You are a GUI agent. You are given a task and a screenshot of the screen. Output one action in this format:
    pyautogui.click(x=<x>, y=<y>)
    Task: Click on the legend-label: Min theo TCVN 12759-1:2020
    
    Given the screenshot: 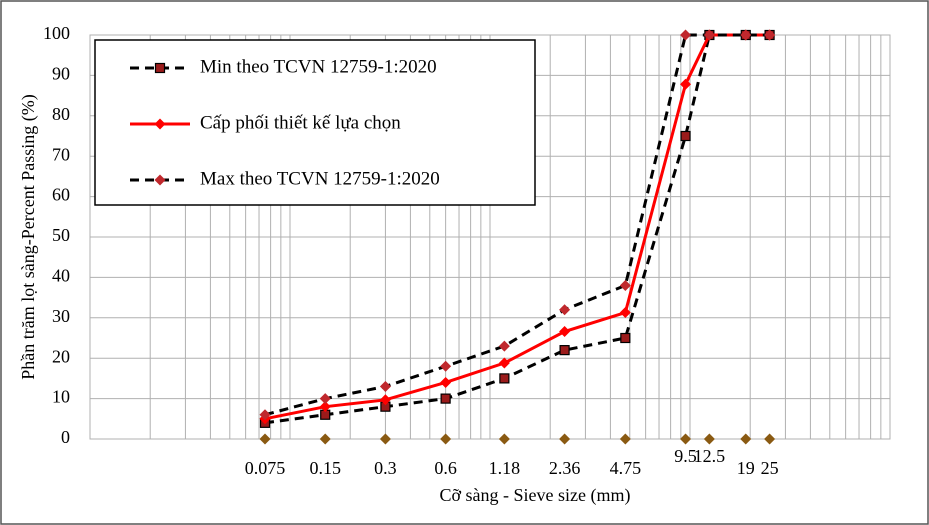 What is the action you would take?
    pyautogui.click(x=318, y=66)
    